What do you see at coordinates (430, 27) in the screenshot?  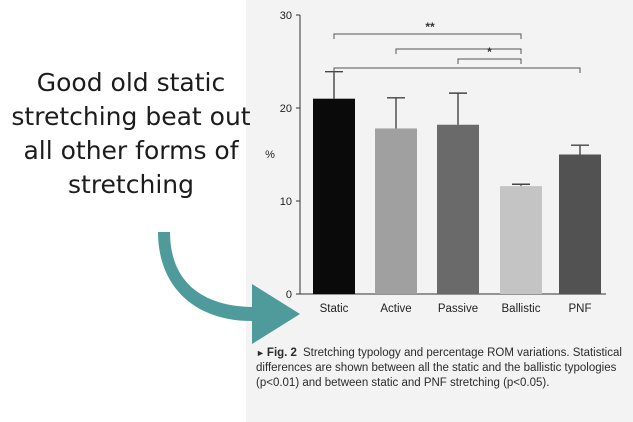 I see `significance-label: **` at bounding box center [430, 27].